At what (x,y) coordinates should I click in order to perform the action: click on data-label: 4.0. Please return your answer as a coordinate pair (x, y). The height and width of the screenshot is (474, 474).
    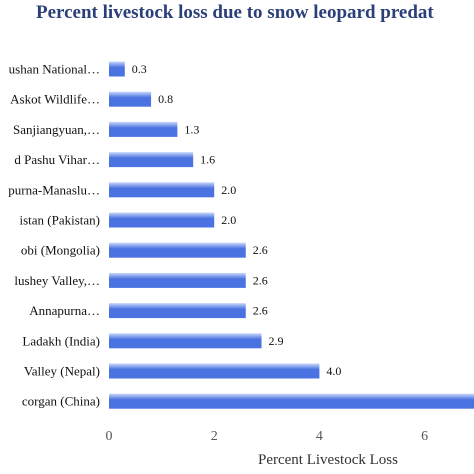
    Looking at the image, I should click on (333, 371).